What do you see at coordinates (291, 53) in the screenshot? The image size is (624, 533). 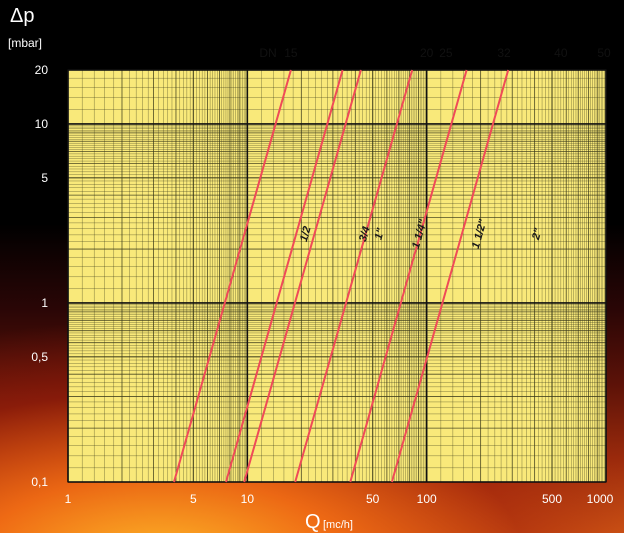 I see `dn-size-label: 15` at bounding box center [291, 53].